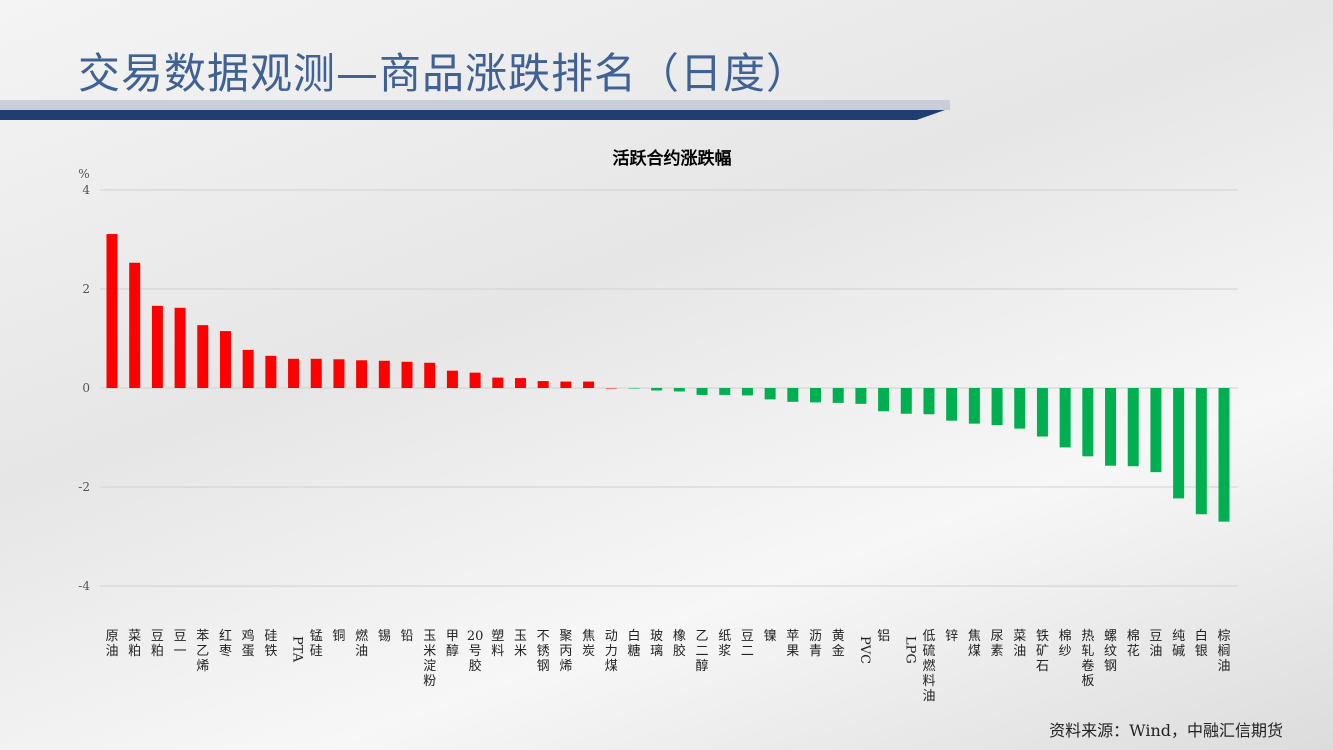  I want to click on bar-铜, so click(339, 373).